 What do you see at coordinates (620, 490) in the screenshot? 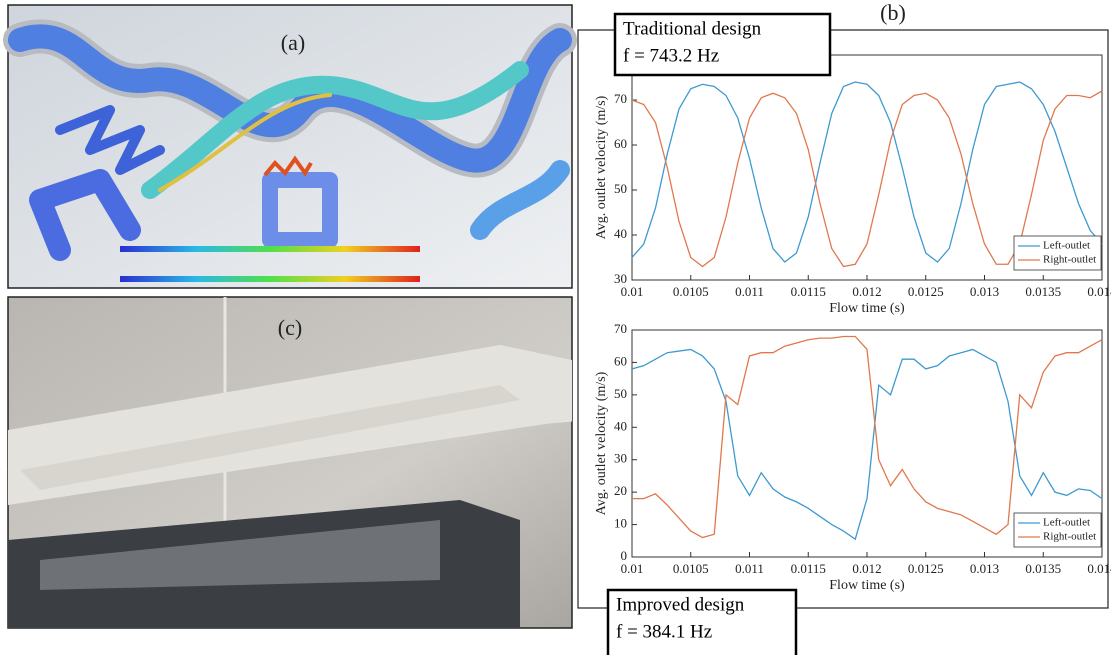
I see `y-tick-label: 20` at bounding box center [620, 490].